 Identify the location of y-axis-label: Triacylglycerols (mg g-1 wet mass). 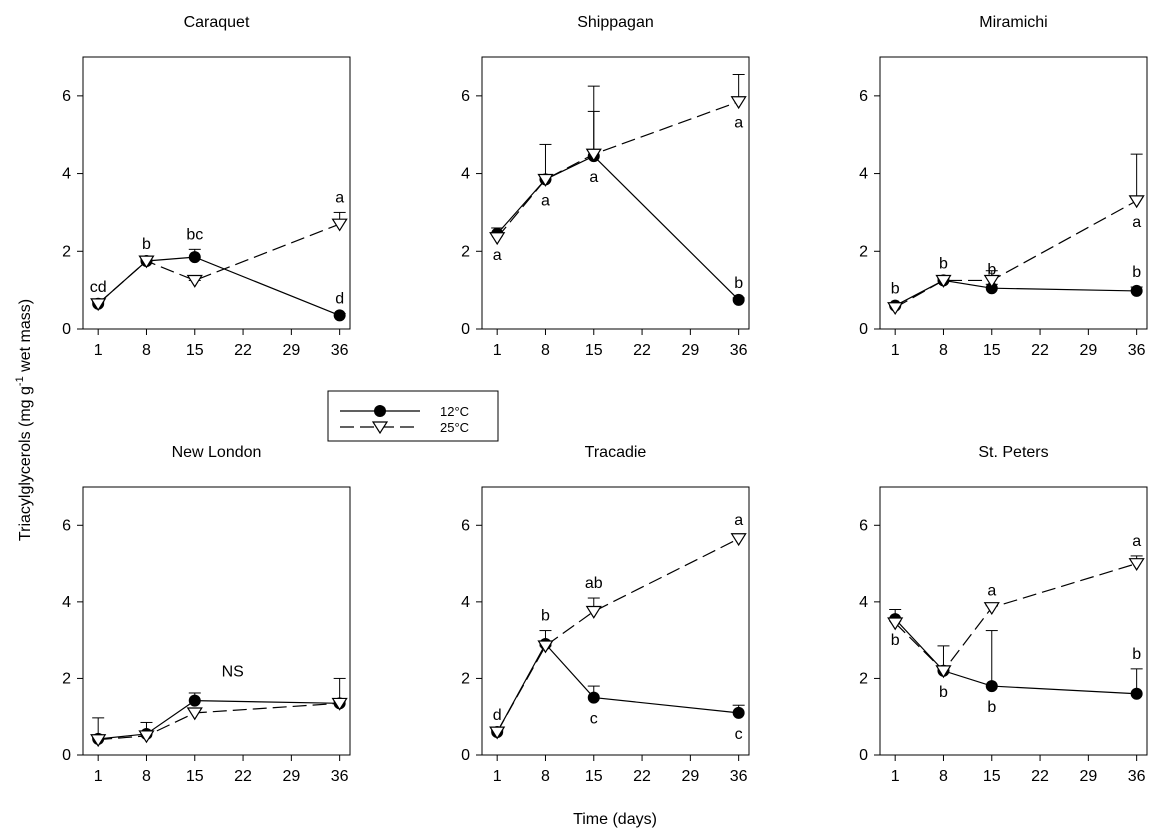
(24, 420).